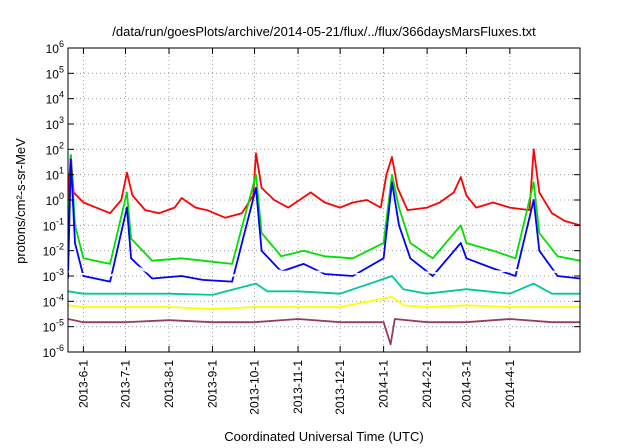 The width and height of the screenshot is (640, 448). I want to click on x-tick-label: 2014-1-1, so click(384, 384).